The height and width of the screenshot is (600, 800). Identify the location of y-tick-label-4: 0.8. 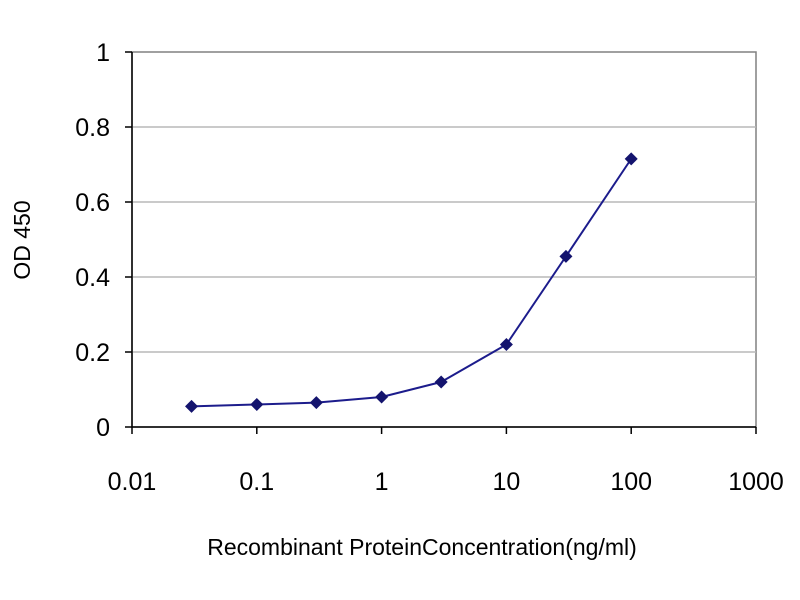
(92, 128).